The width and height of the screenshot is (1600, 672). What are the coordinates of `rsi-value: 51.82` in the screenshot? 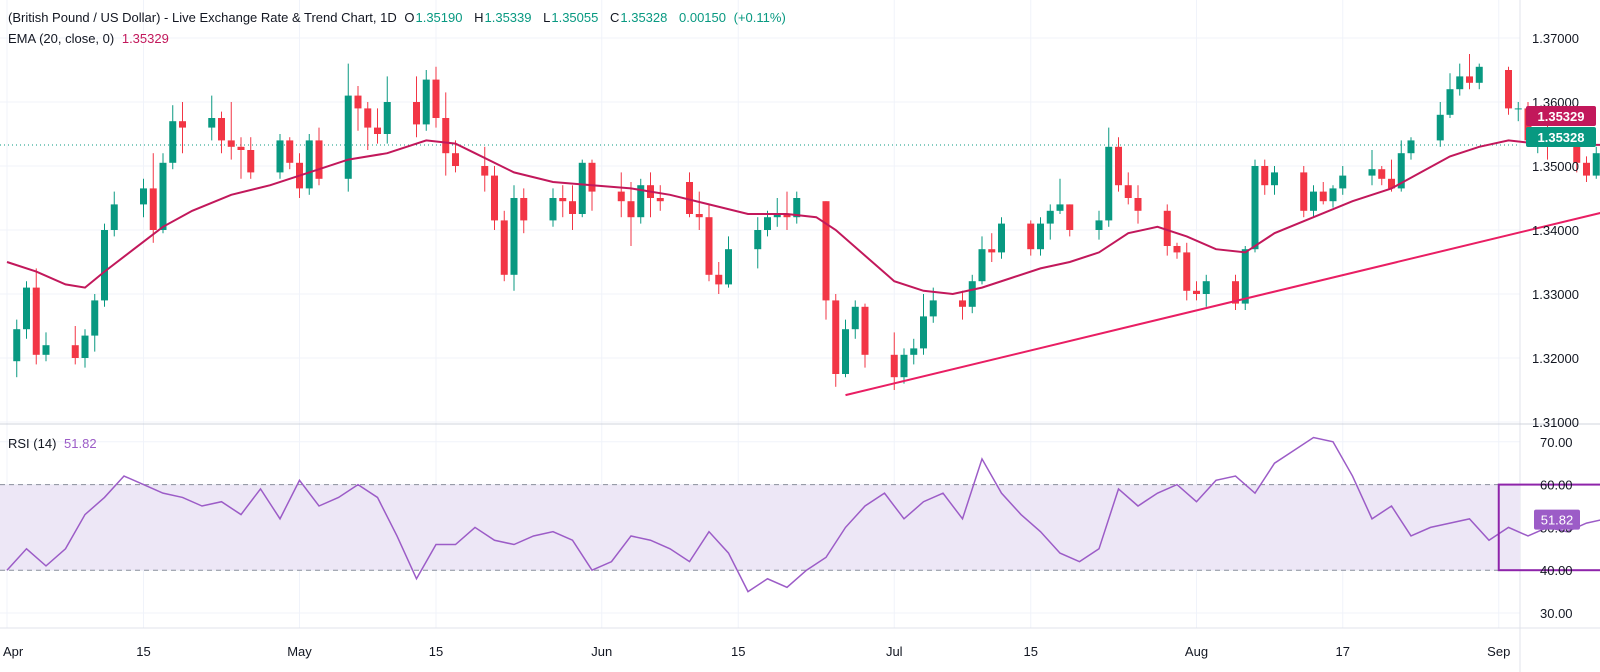 It's located at (80, 443).